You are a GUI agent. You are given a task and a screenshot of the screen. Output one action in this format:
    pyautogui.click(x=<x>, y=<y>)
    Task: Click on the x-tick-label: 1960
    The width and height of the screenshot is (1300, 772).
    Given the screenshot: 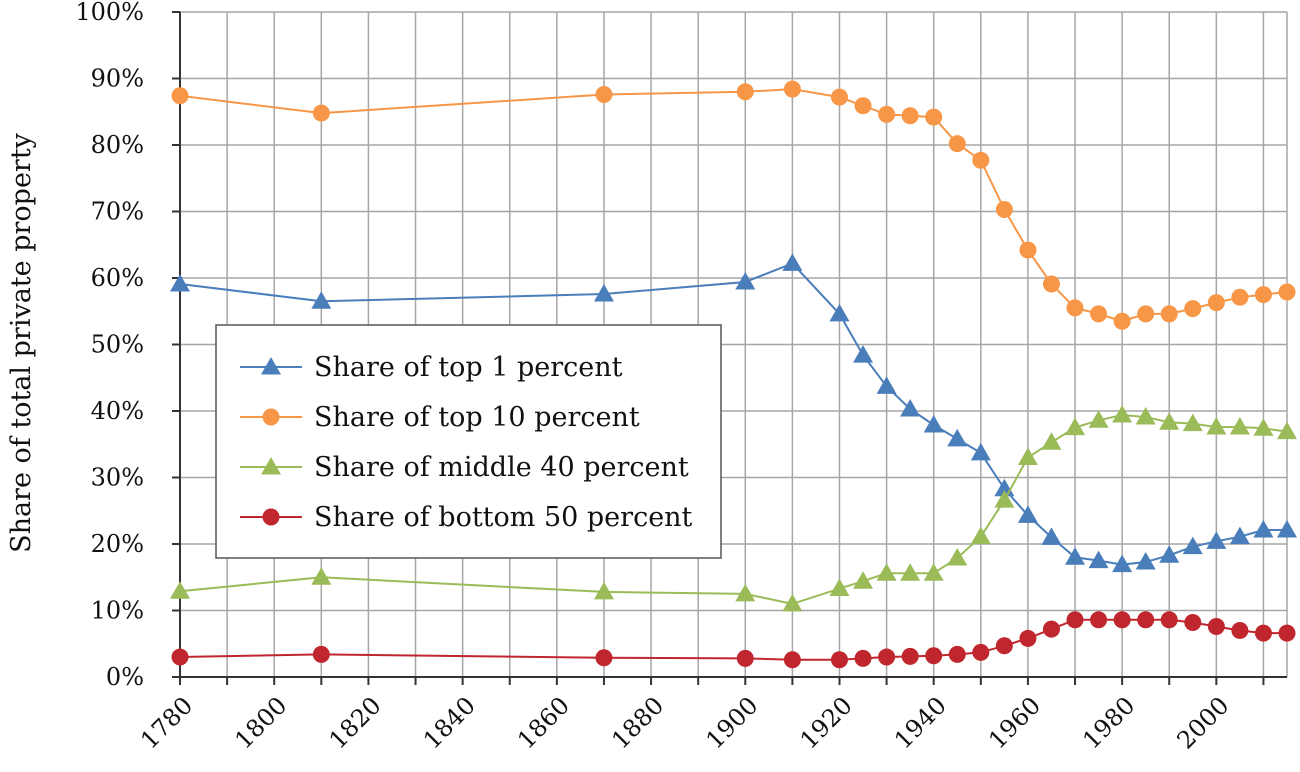 What is the action you would take?
    pyautogui.click(x=1014, y=722)
    